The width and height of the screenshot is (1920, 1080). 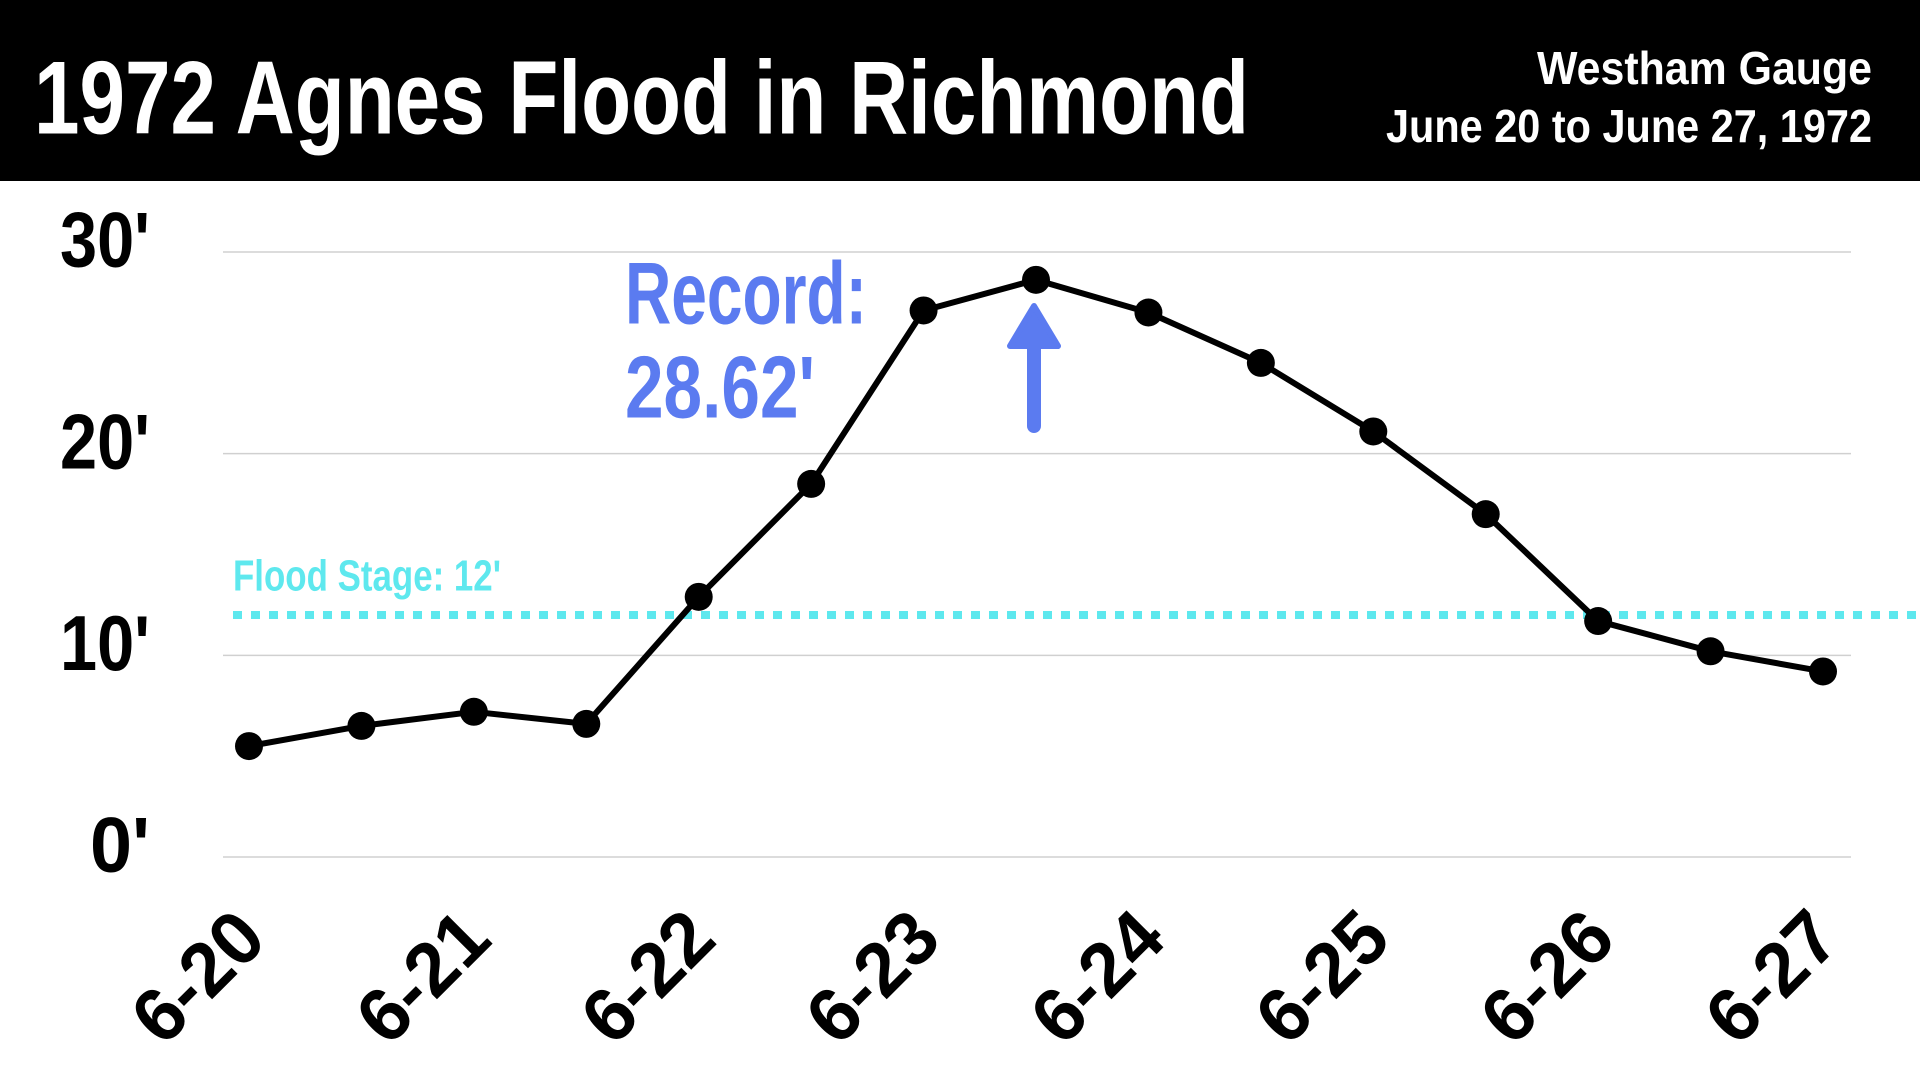 What do you see at coordinates (720, 386) in the screenshot?
I see `record-value: 28.62'` at bounding box center [720, 386].